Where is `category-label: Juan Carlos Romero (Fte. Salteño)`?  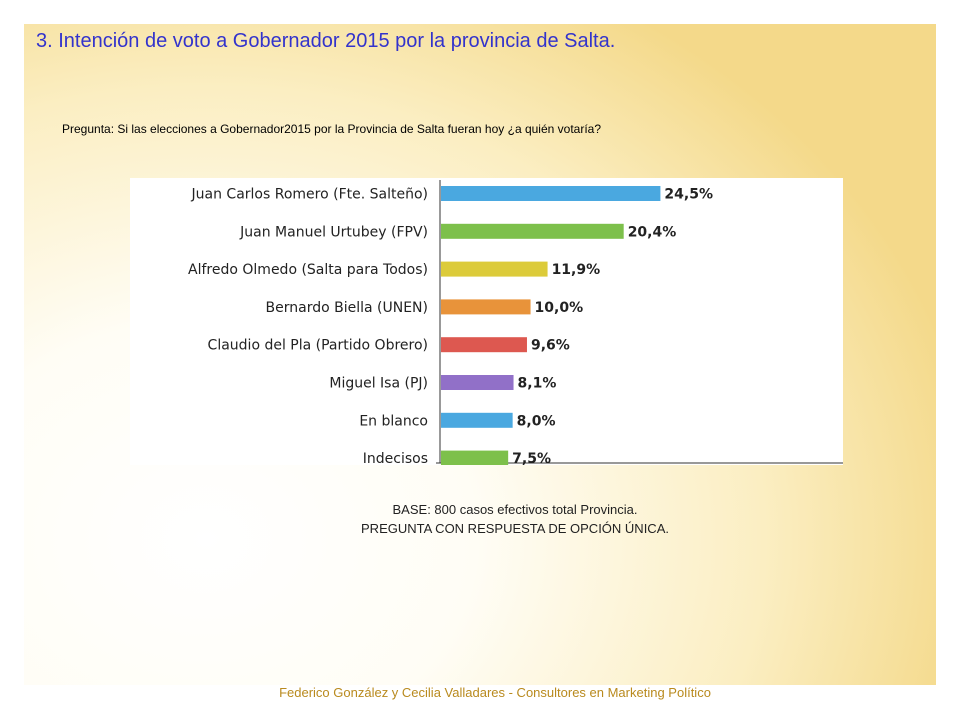
category-label: Juan Carlos Romero (Fte. Salteño) is located at coordinates (309, 195).